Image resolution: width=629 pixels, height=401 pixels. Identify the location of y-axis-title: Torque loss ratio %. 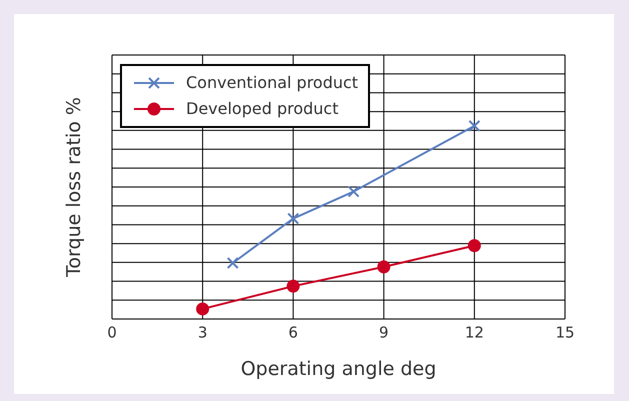
(74, 187).